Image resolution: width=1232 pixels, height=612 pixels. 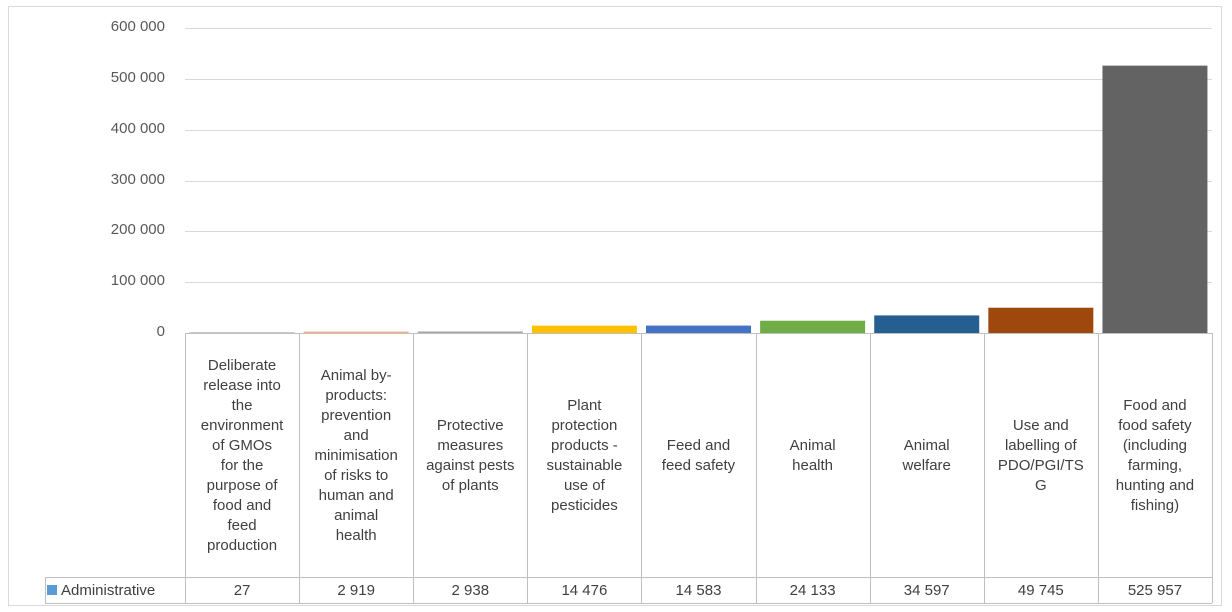 I want to click on y-tick-label: 0, so click(x=160, y=331).